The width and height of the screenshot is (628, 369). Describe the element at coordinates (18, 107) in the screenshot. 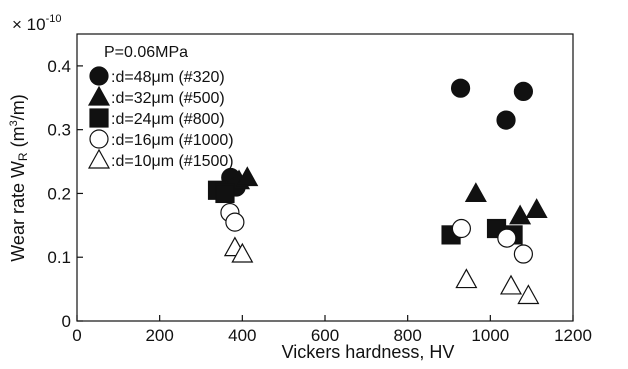

I see `y-axis-label-unit-close: /m)` at that location.